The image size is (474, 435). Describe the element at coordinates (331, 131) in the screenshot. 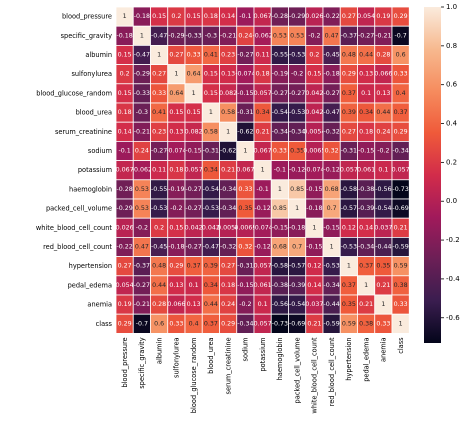

I see `cell-value-label: -0.32` at that location.